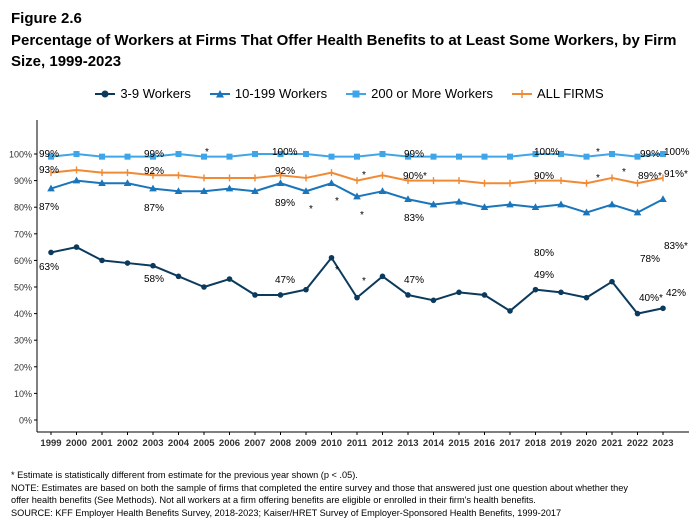  Describe the element at coordinates (586, 443) in the screenshot. I see `x-tick-label: 2020` at that location.